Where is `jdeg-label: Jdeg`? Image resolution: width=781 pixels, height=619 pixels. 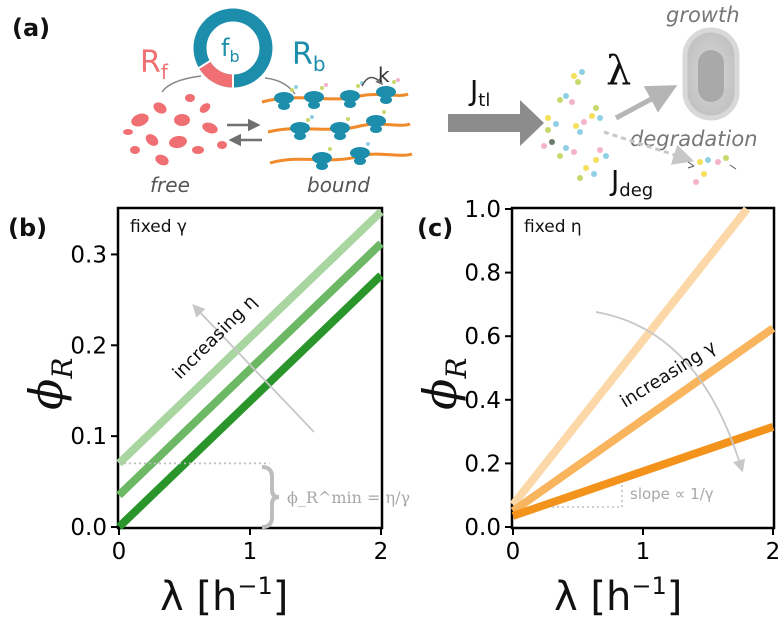
jdeg-label: Jdeg is located at coordinates (631, 182).